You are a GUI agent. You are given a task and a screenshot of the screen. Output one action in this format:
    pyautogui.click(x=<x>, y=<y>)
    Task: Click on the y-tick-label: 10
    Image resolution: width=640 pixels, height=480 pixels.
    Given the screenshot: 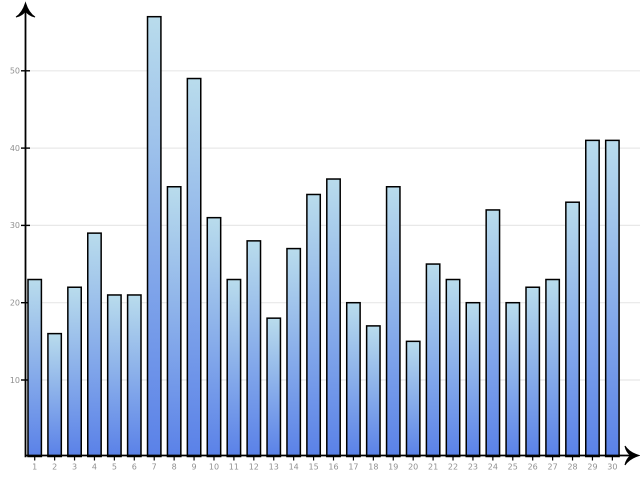 What is the action you would take?
    pyautogui.click(x=15, y=380)
    